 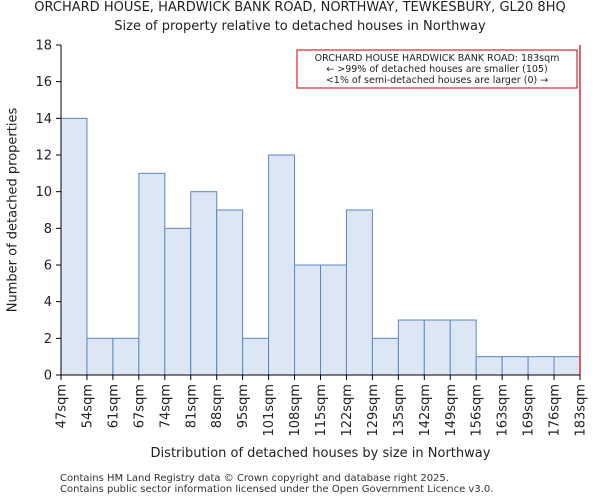 What do you see at coordinates (43, 119) in the screenshot?
I see `y-tick-label: 14` at bounding box center [43, 119].